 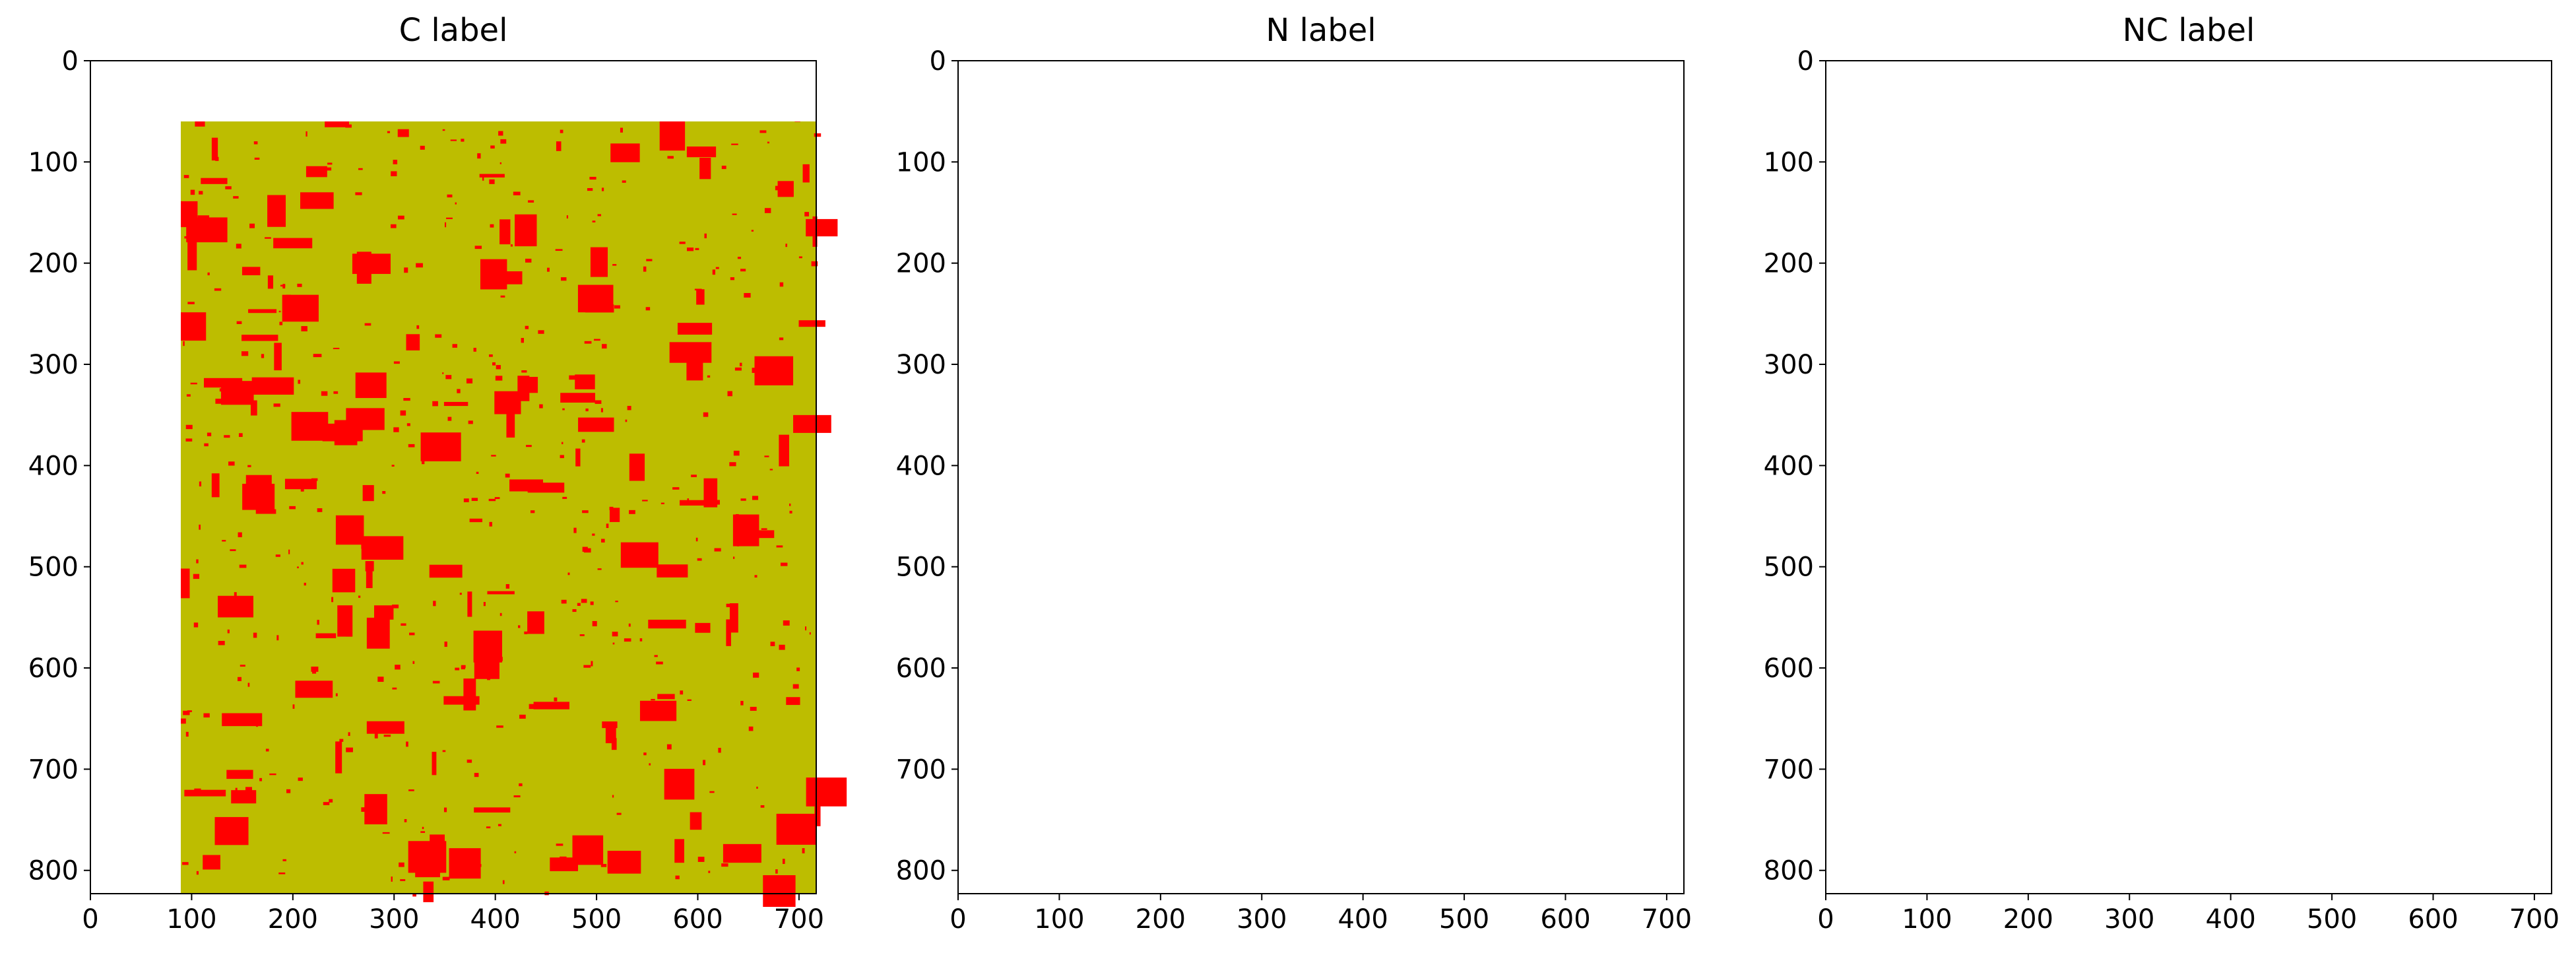 What do you see at coordinates (1565, 919) in the screenshot?
I see `x-tick-label: 600` at bounding box center [1565, 919].